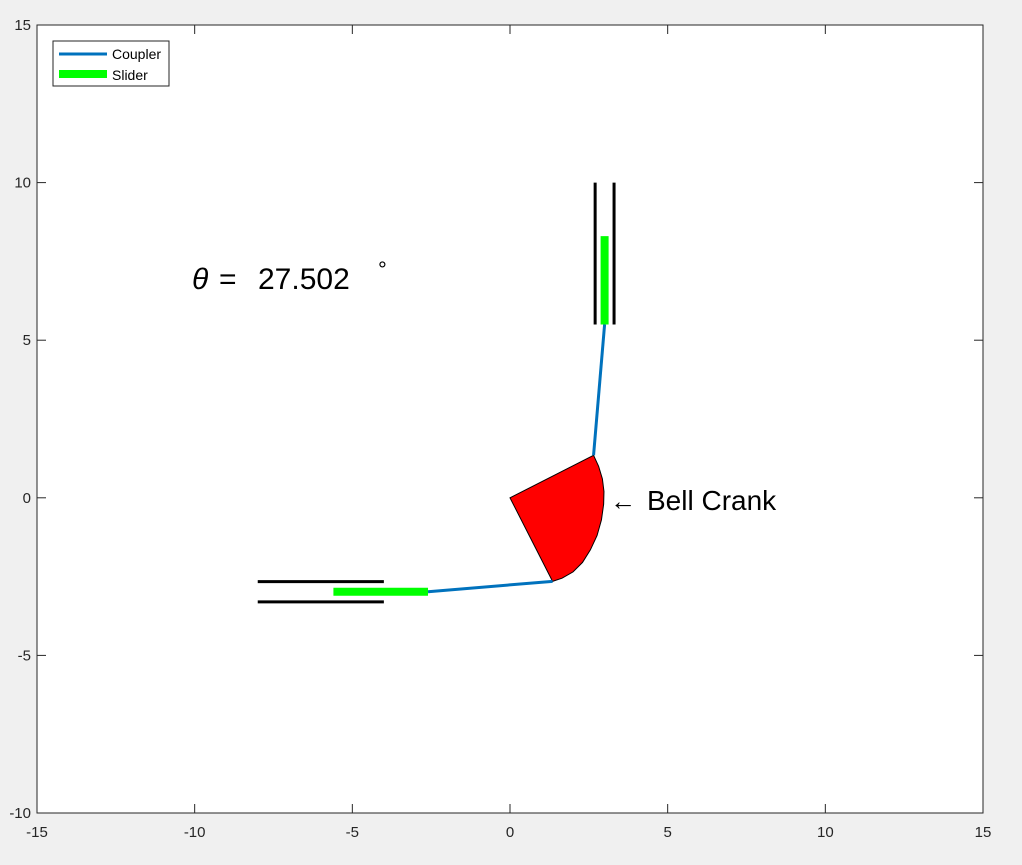 This screenshot has width=1022, height=865. What do you see at coordinates (136, 54) in the screenshot?
I see `legend-label-coupler: Coupler` at bounding box center [136, 54].